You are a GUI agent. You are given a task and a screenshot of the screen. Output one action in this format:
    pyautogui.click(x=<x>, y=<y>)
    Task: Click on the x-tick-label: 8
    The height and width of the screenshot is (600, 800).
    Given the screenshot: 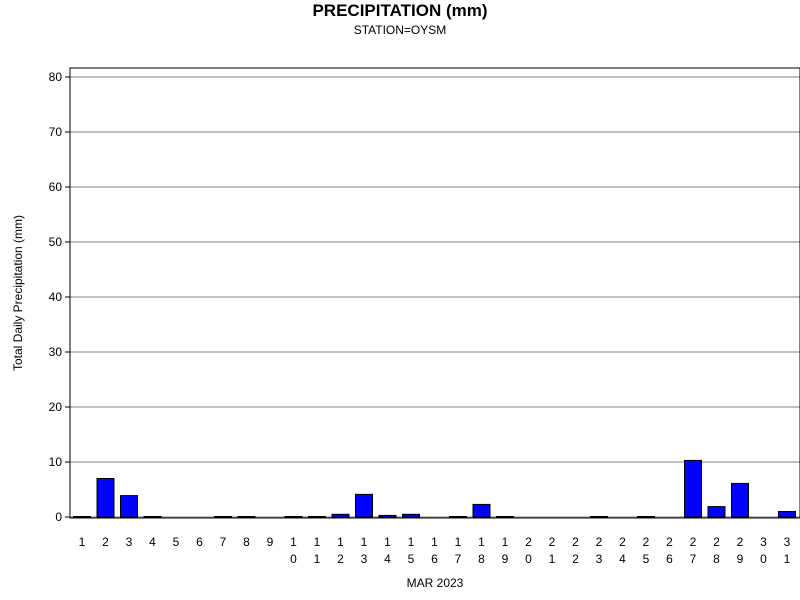 What is the action you would take?
    pyautogui.click(x=246, y=542)
    